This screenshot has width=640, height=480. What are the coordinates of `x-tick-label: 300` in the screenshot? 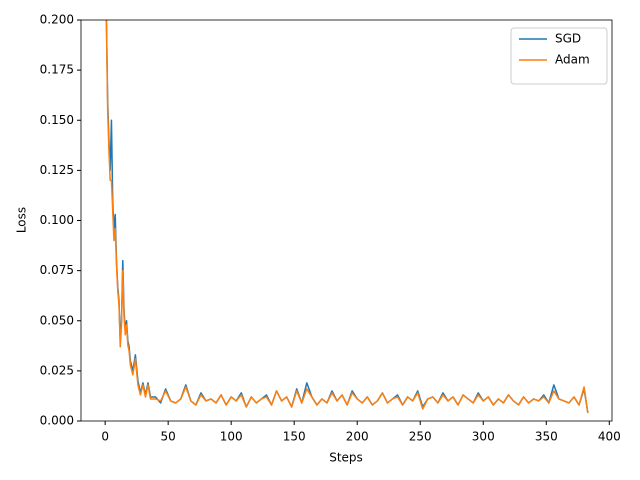 It's located at (483, 437).